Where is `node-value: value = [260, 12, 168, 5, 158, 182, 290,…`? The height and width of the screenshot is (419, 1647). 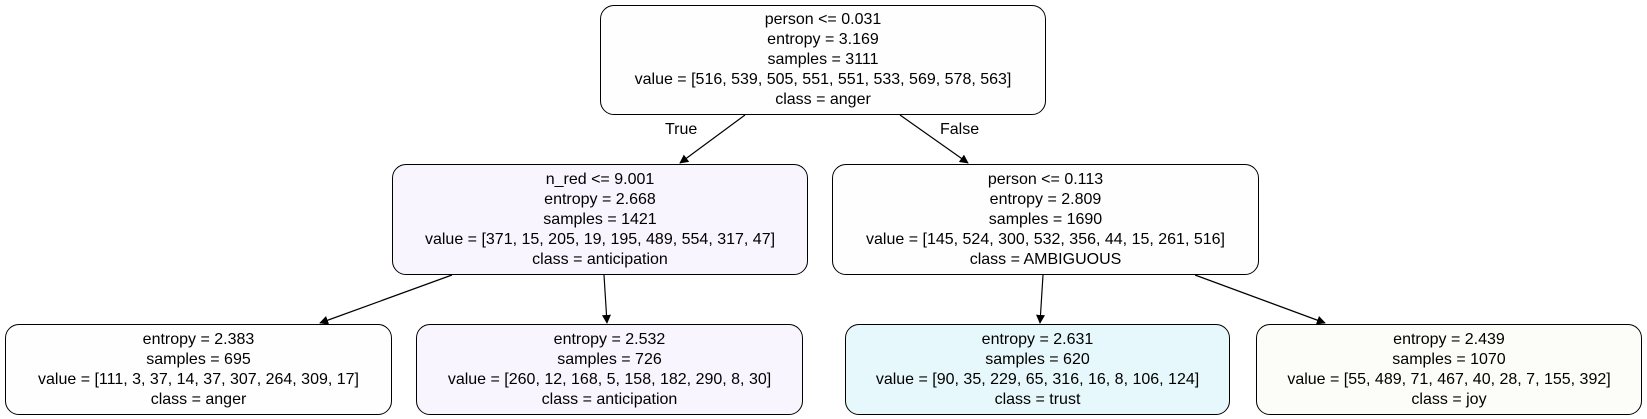 node-value: value = [260, 12, 168, 5, 158, 182, 290,… is located at coordinates (609, 379).